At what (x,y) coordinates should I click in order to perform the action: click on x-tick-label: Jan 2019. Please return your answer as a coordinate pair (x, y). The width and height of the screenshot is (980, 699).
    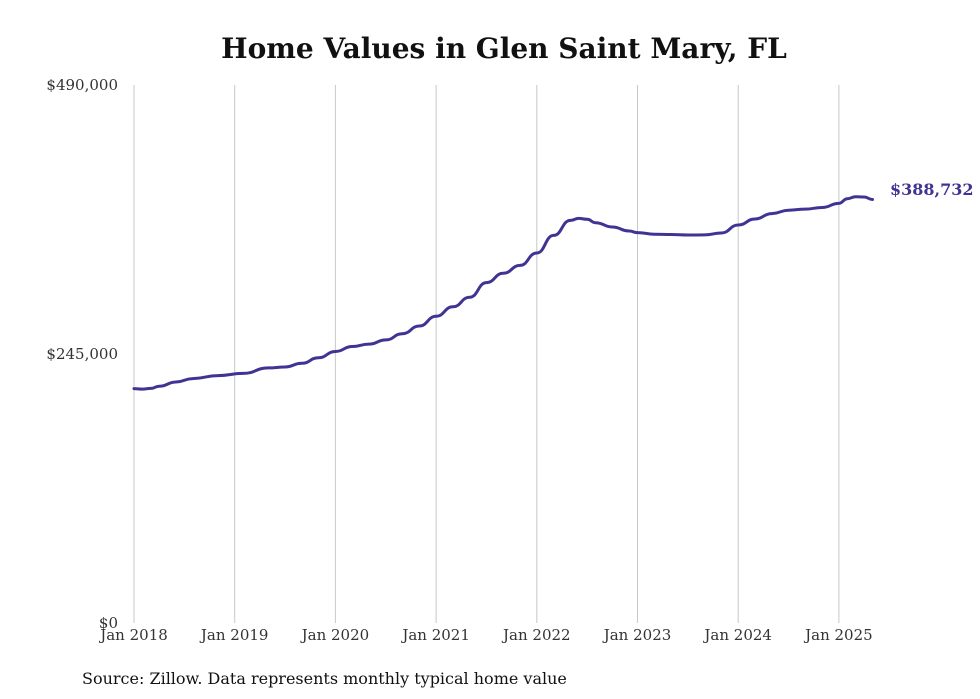
    Looking at the image, I should click on (234, 635).